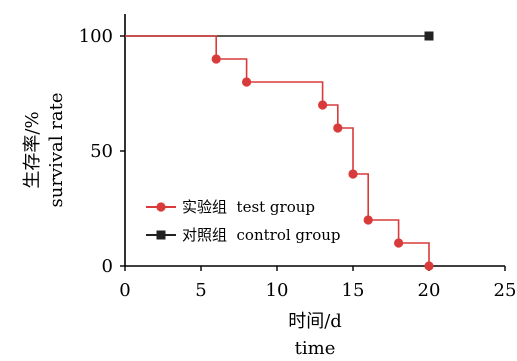  Describe the element at coordinates (56, 150) in the screenshot. I see `y-axis-label-line2: survival rate` at that location.